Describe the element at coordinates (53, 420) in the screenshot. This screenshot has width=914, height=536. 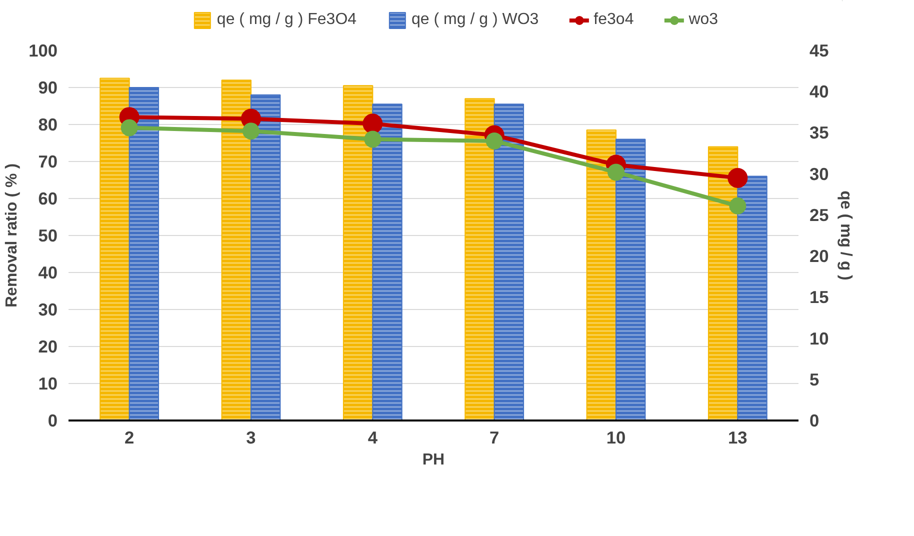
I see `y-tick-label: 0` at that location.